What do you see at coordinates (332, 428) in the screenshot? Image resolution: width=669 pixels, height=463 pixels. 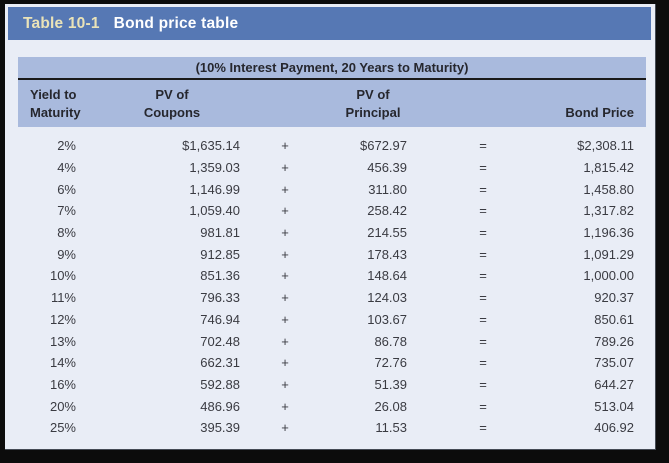 I see `table-row: 25% 395.39 +11.53 = 406.92` at bounding box center [332, 428].